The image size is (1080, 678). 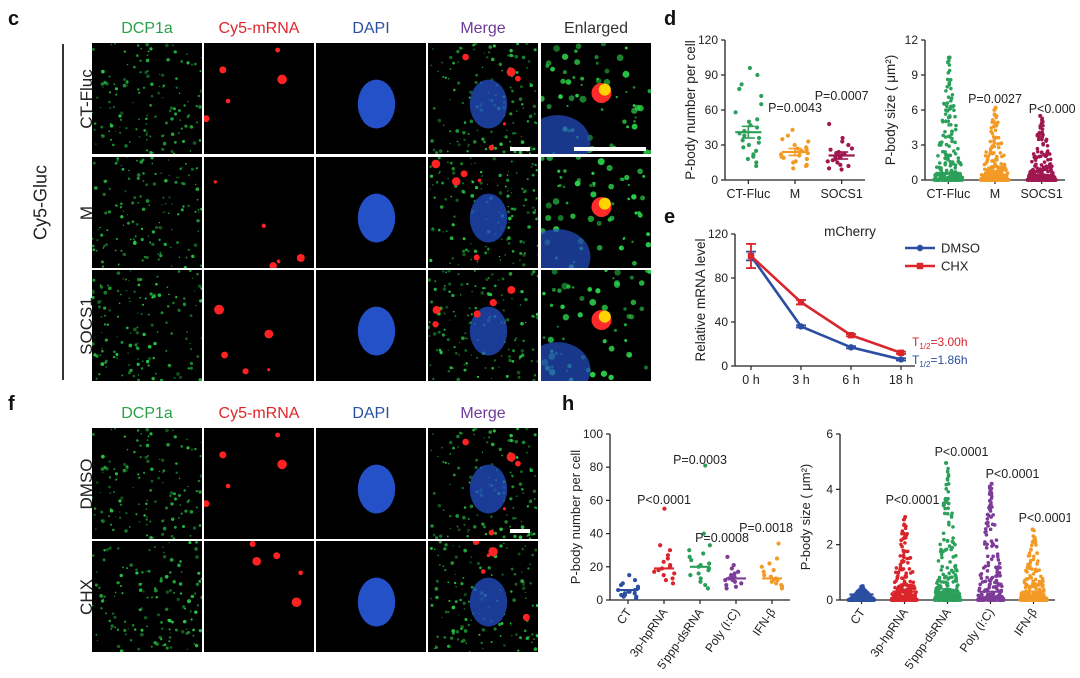 I want to click on micrograph-red-row3, so click(x=259, y=325).